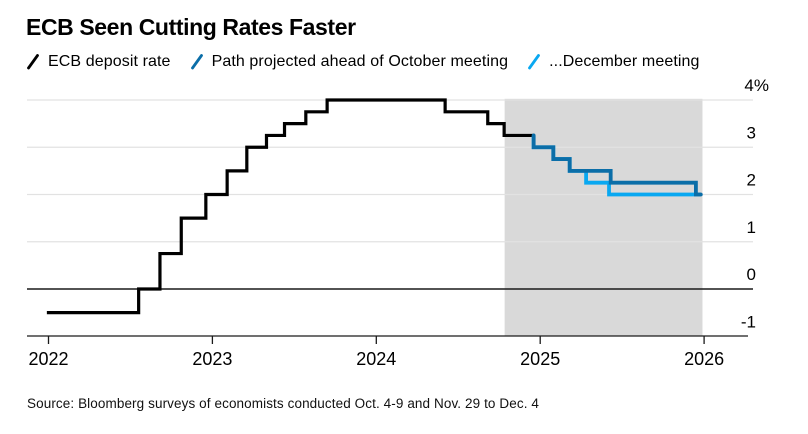  What do you see at coordinates (540, 359) in the screenshot?
I see `x-axis-label: 2025` at bounding box center [540, 359].